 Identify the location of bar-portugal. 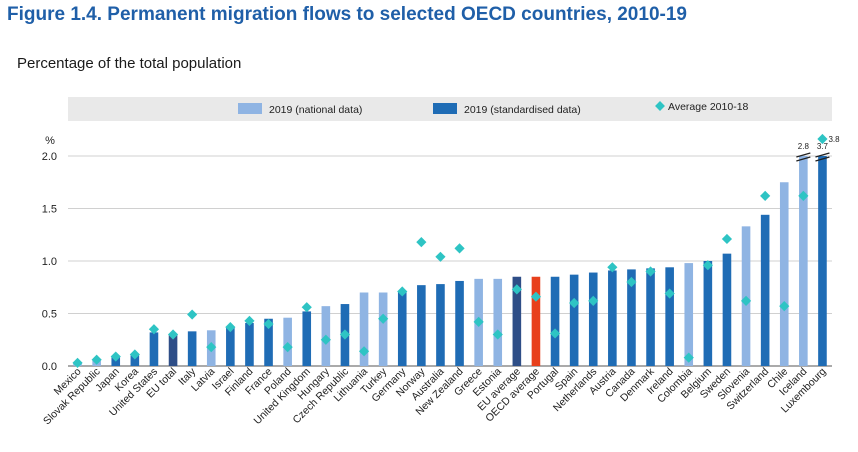
(555, 321).